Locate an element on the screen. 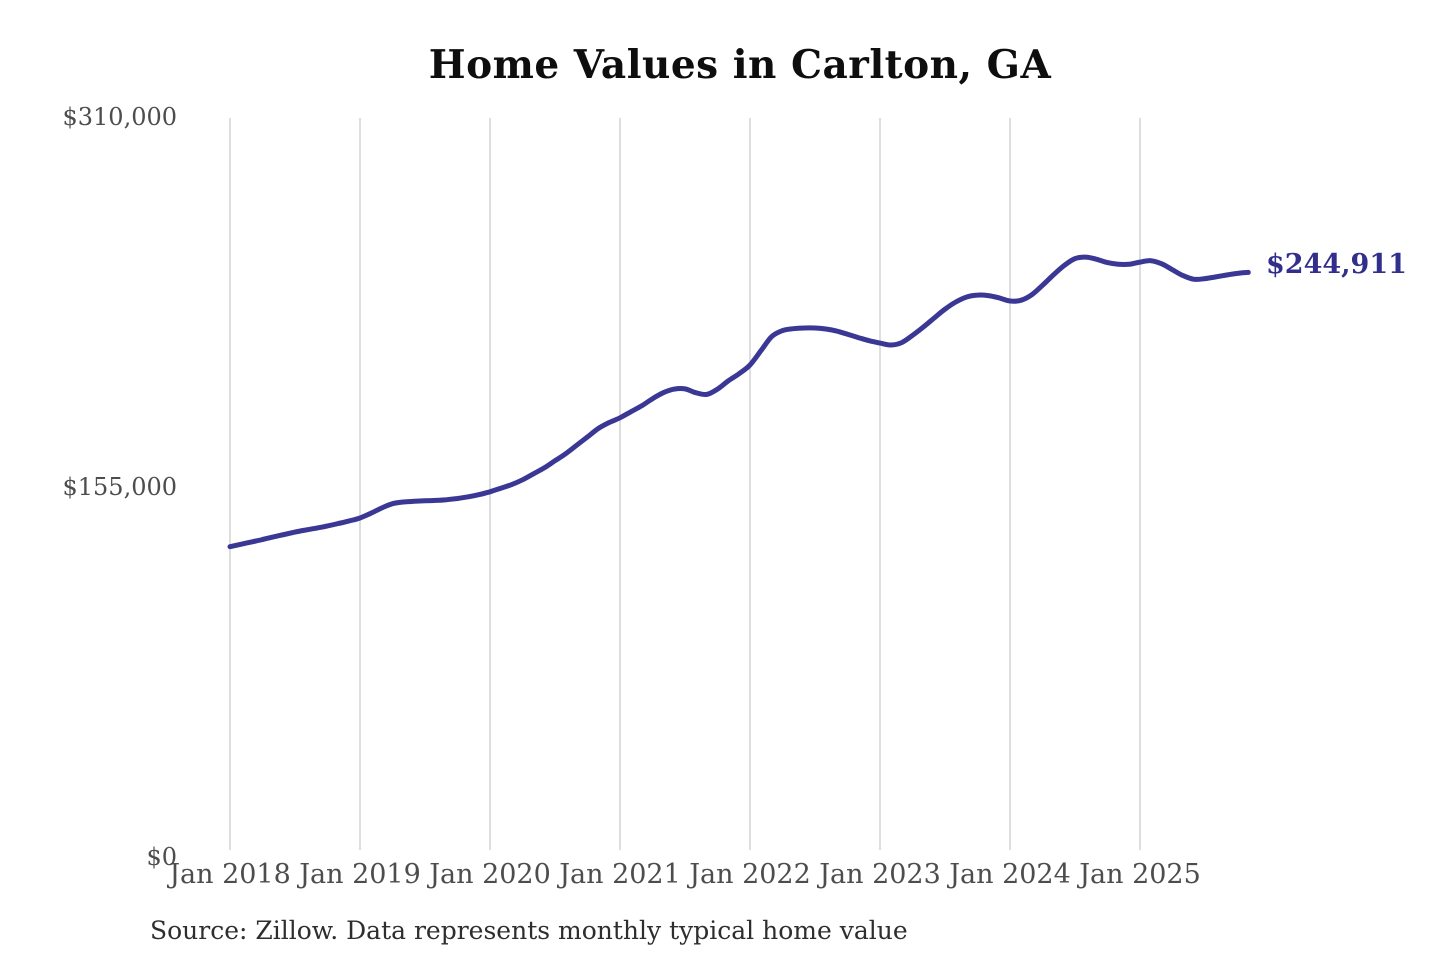  chart-title: Home Values in Carlton, GA is located at coordinates (740, 65).